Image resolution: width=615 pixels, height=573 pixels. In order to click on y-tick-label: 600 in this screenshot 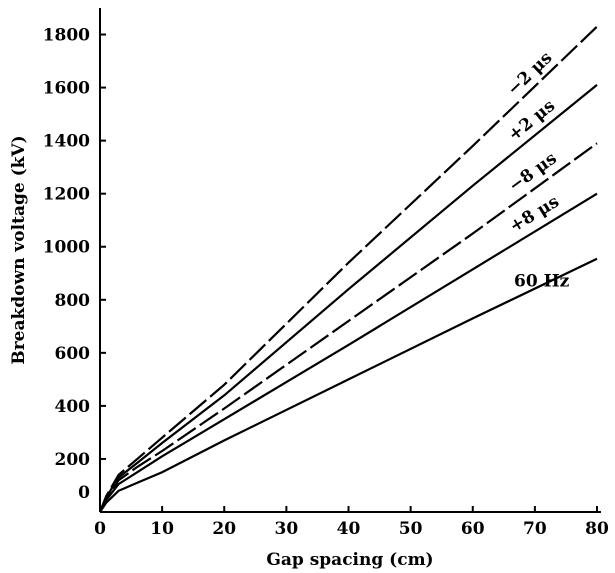, I will do `click(73, 354)`.